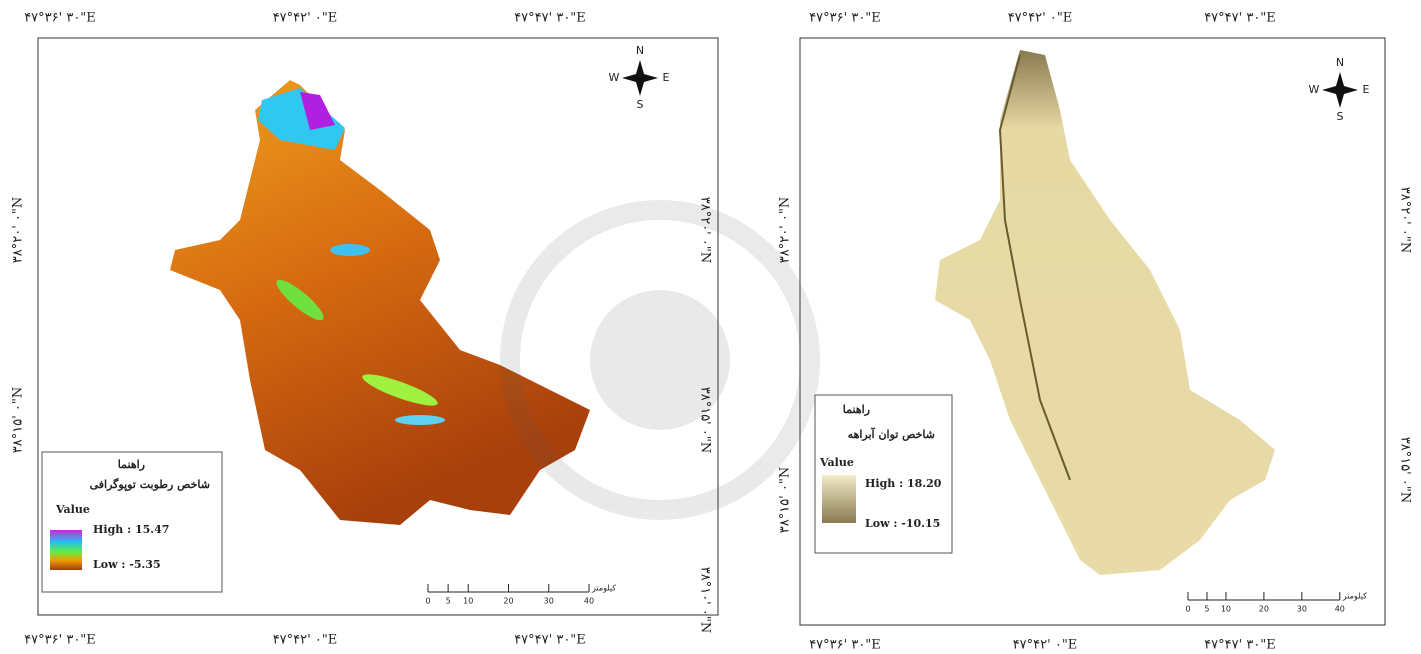 This screenshot has height=654, width=1421. I want to click on wetness-patches, so click(351, 256).